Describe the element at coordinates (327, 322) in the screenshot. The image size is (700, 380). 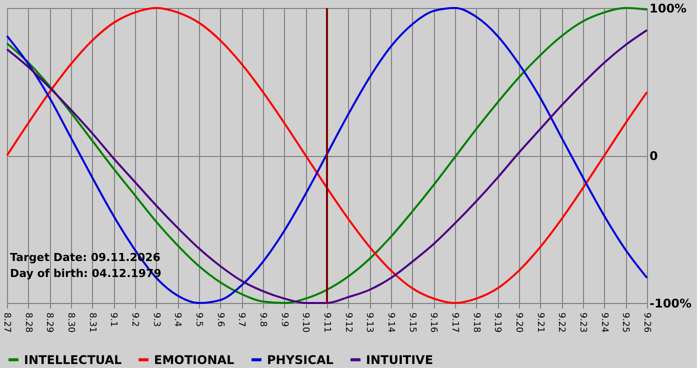
I see `x-tick-label: 9.11` at that location.